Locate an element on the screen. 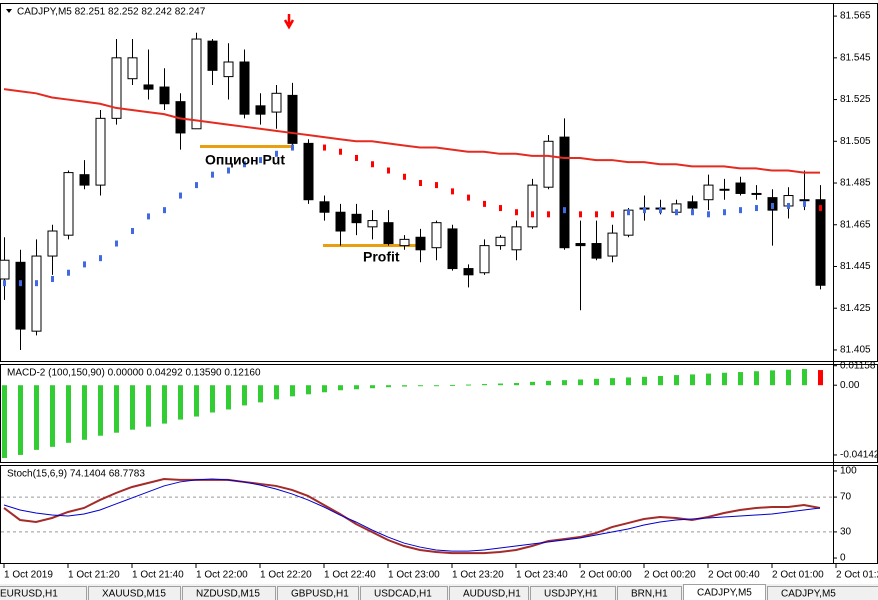 The width and height of the screenshot is (878, 600). tab-label: CADJPY,M5 is located at coordinates (724, 593).